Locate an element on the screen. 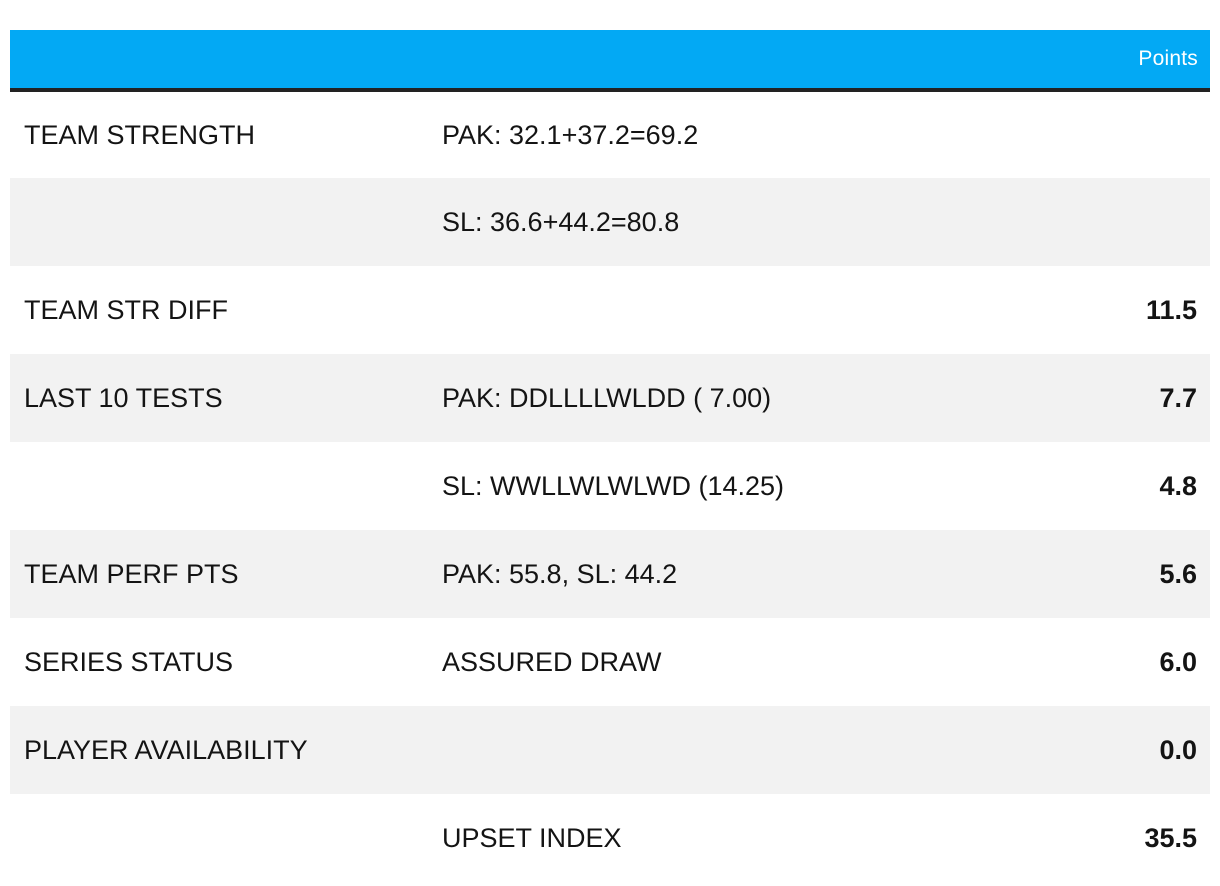  table-row: SERIES STATUS ASSURED DRAW 6.0 is located at coordinates (610, 662).